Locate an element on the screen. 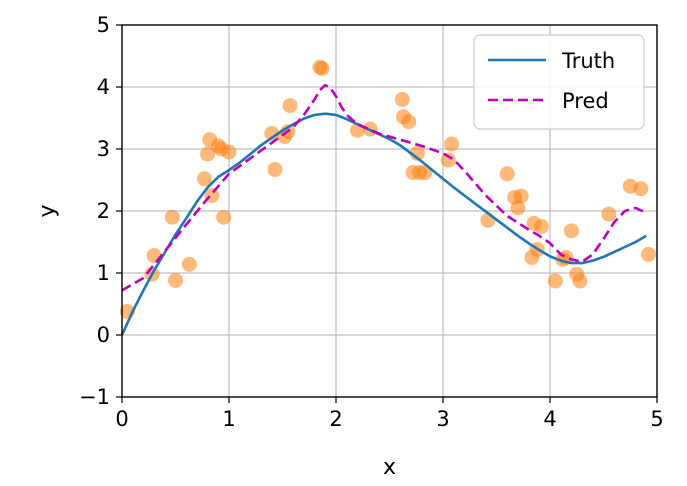 The width and height of the screenshot is (687, 486). x-tick-label: 0 is located at coordinates (121, 419).